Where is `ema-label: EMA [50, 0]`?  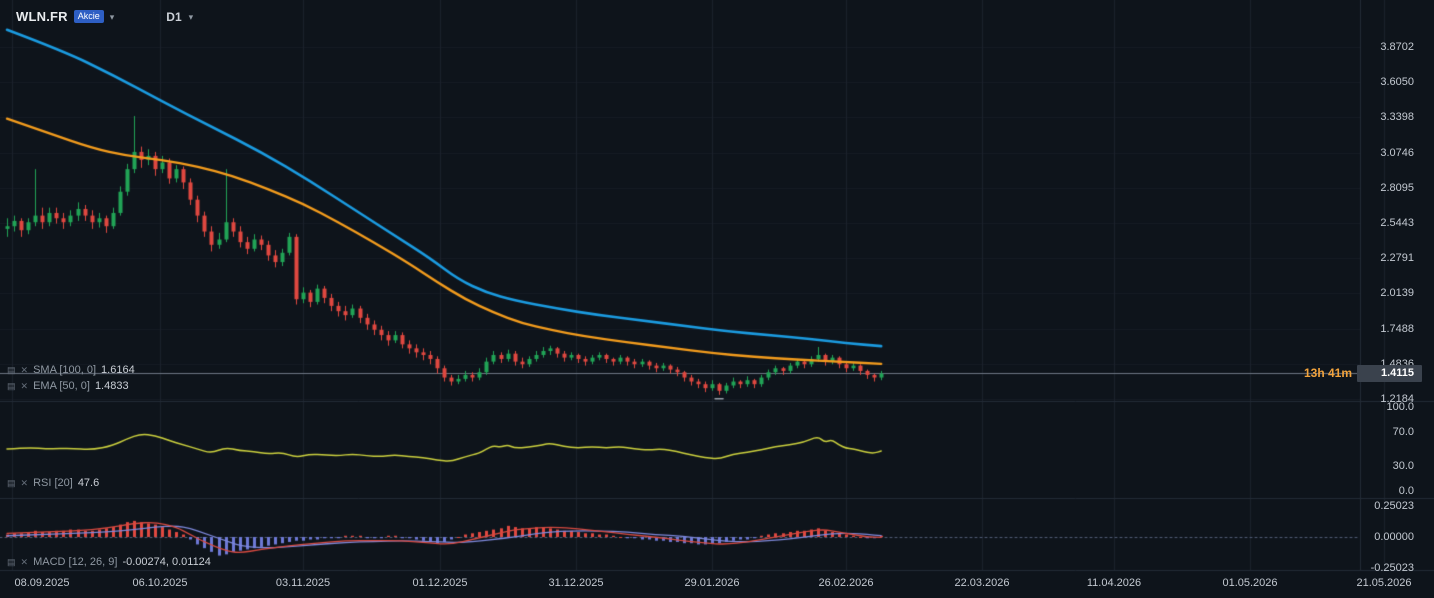
ema-label: EMA [50, 0] is located at coordinates (61, 386).